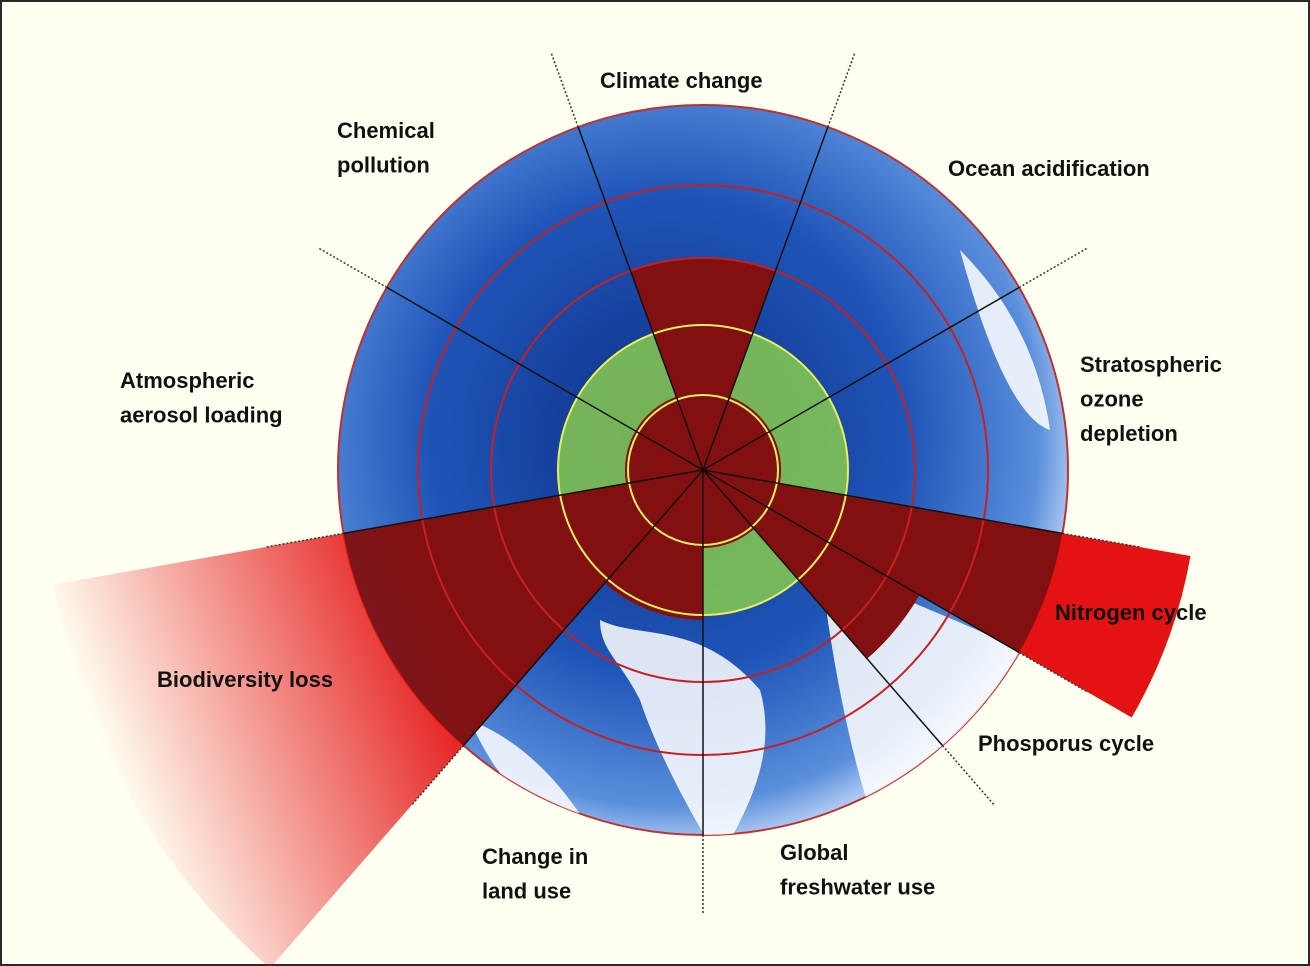  What do you see at coordinates (1112, 399) in the screenshot?
I see `label-line: ozone` at bounding box center [1112, 399].